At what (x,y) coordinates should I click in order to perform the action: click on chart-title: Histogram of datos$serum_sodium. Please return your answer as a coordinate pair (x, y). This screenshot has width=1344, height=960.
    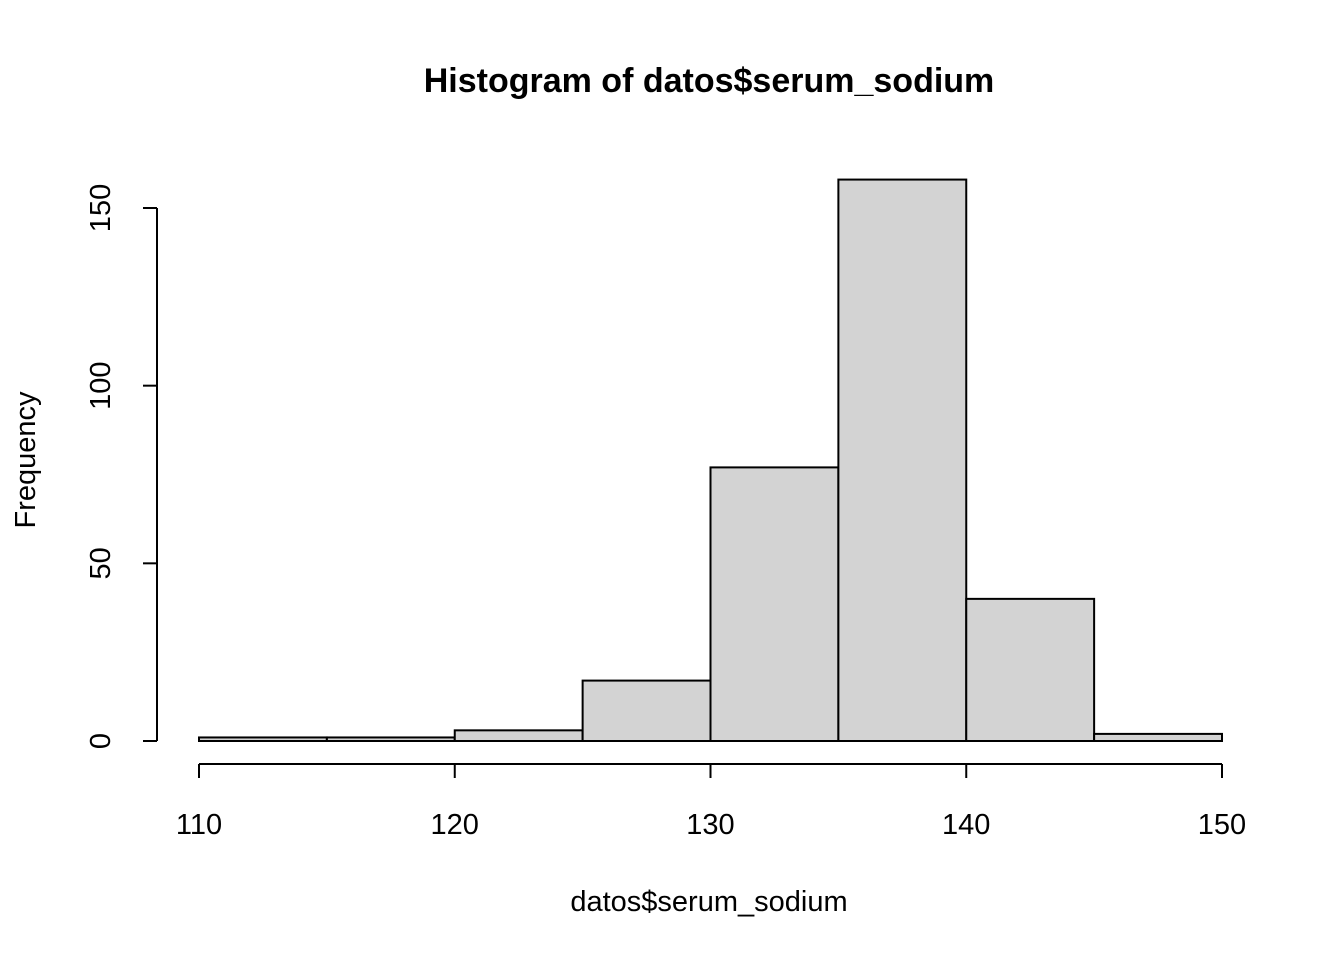
    Looking at the image, I should click on (709, 81).